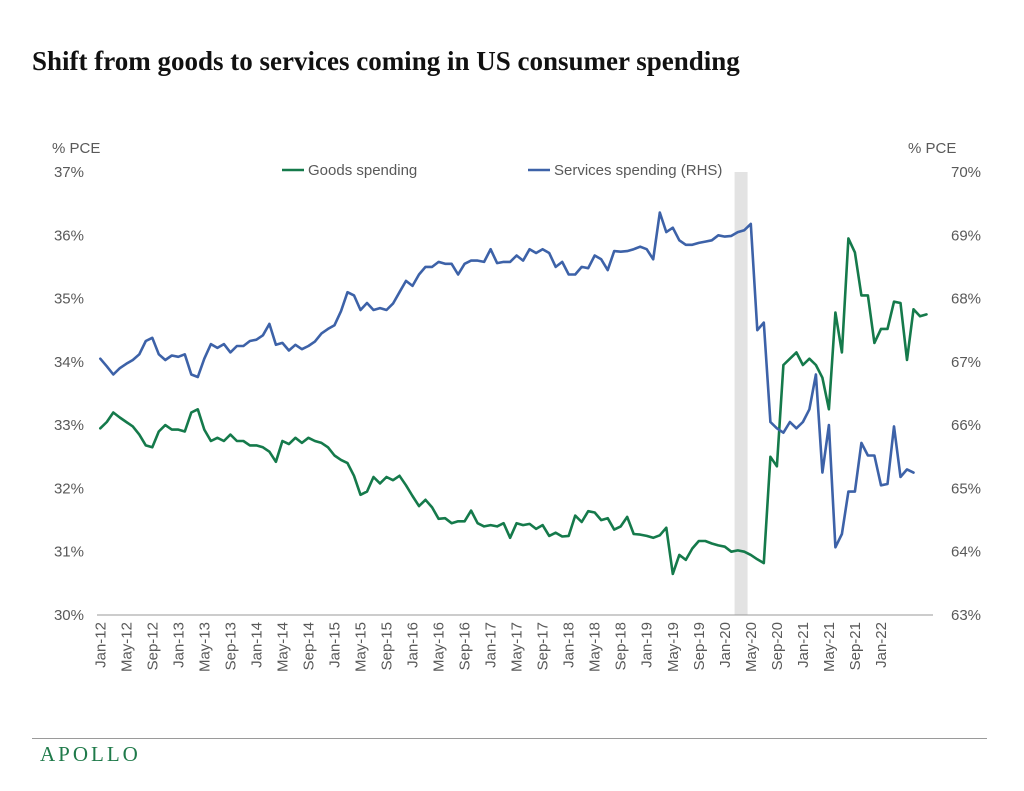 This screenshot has height=791, width=1024. Describe the element at coordinates (966, 362) in the screenshot. I see `right-y-tick-label: 67%` at that location.